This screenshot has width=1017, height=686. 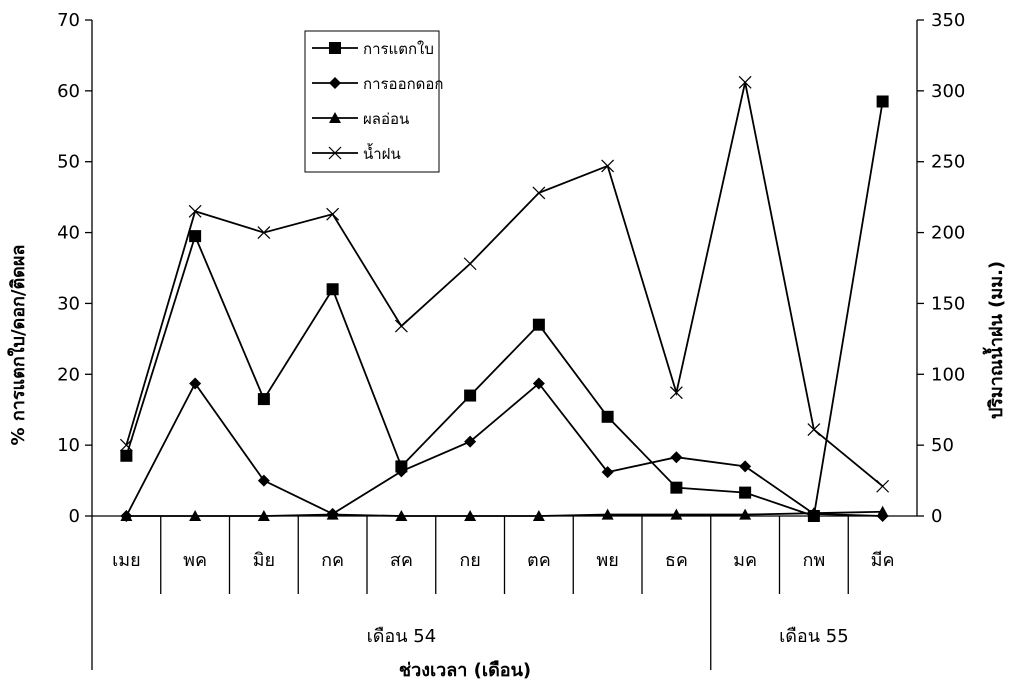 What do you see at coordinates (372, 101) in the screenshot?
I see `legend-box` at bounding box center [372, 101].